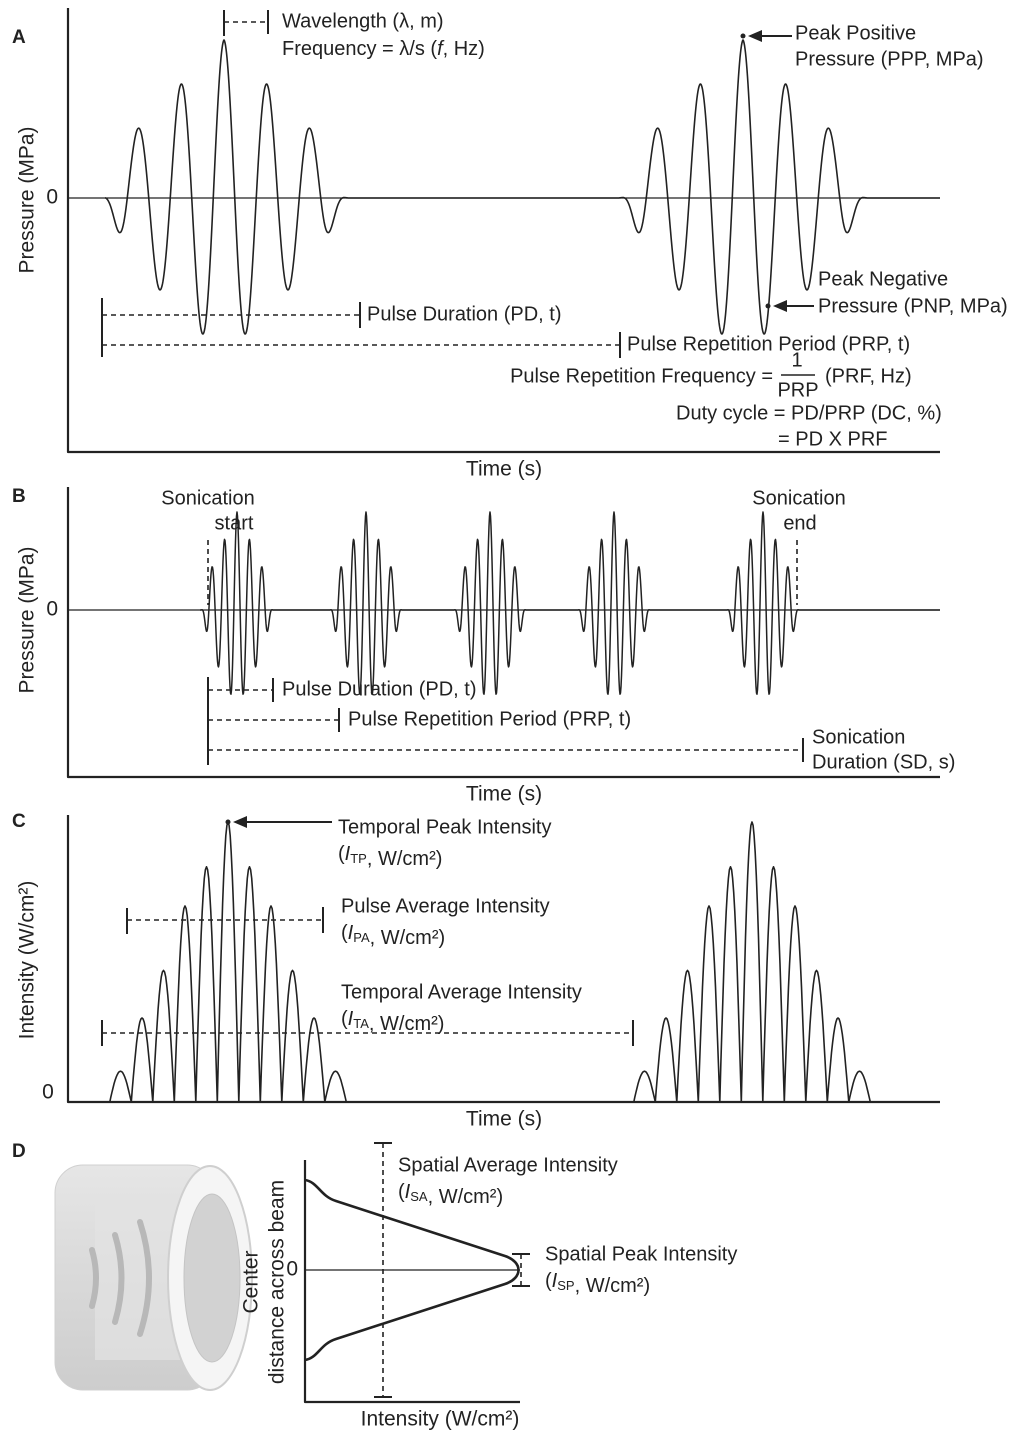 The image size is (1030, 1434). I want to click on italic-part: f, so click(441, 49).